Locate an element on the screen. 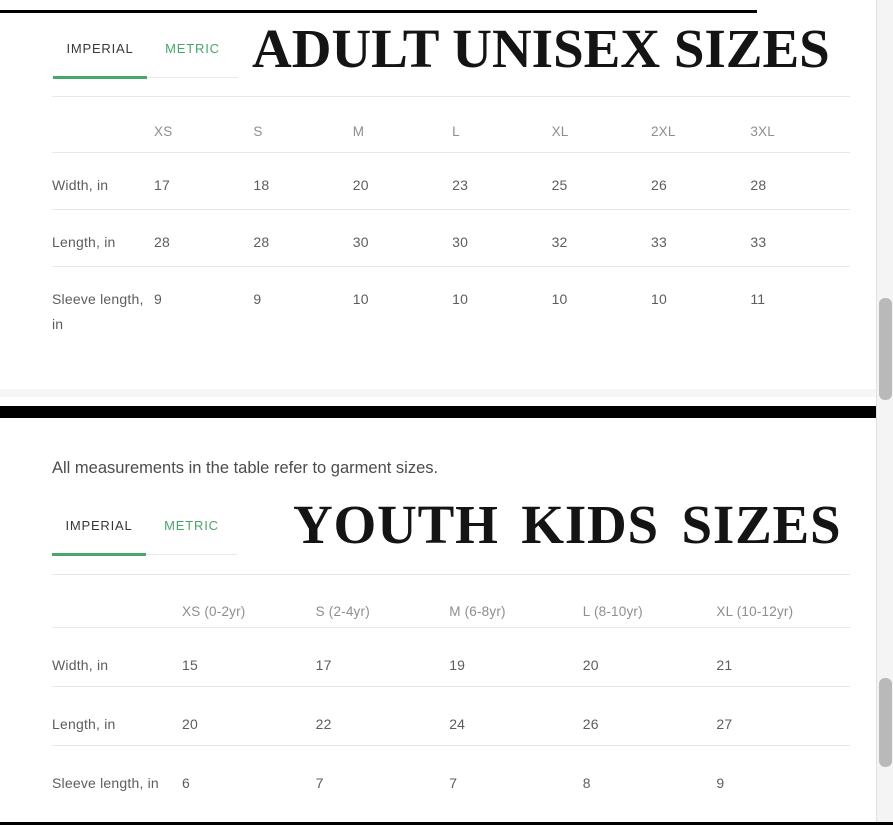 This screenshot has height=826, width=893. column-header: M is located at coordinates (358, 131).